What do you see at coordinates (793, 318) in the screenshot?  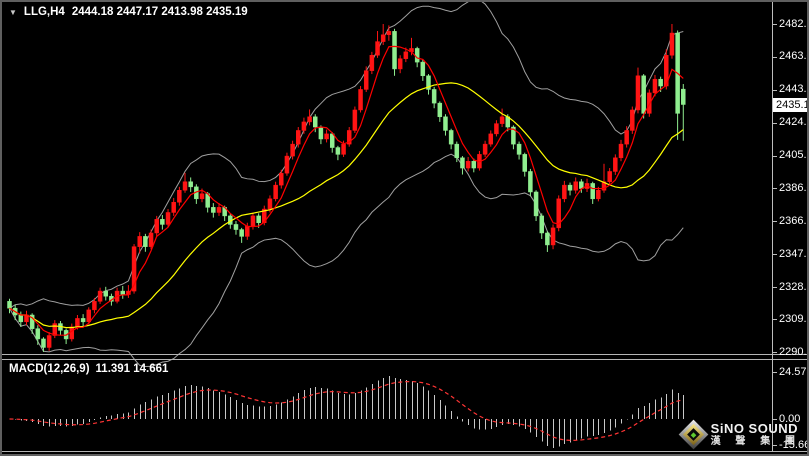 I see `price-tick-label: 2309.60` at bounding box center [793, 318].